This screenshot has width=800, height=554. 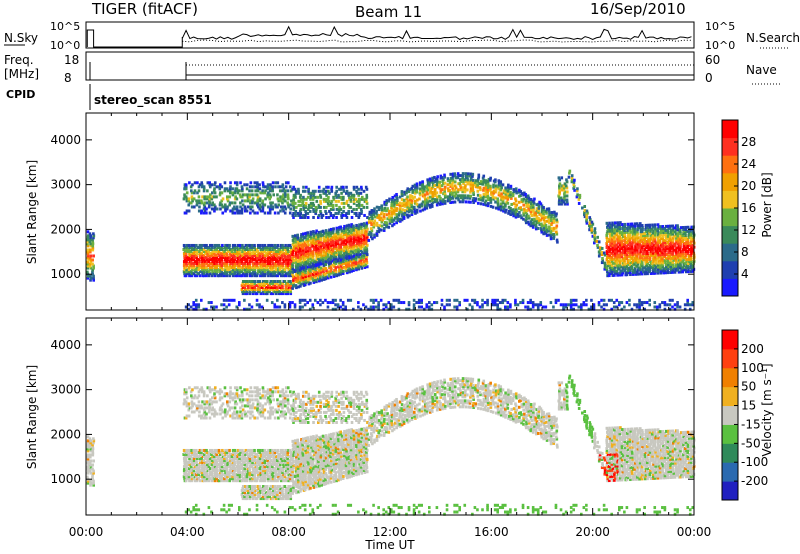 I want to click on colorbar-tick-label: 24, so click(x=748, y=164).